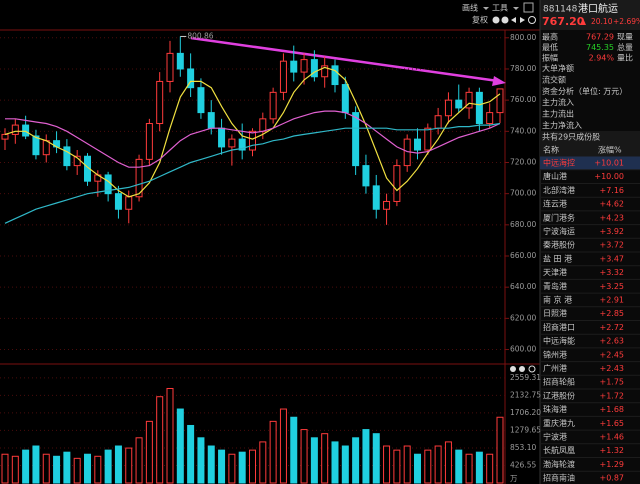 This screenshot has height=484, width=640. What do you see at coordinates (555, 437) in the screenshot?
I see `stock-name: 宁波港` at bounding box center [555, 437].